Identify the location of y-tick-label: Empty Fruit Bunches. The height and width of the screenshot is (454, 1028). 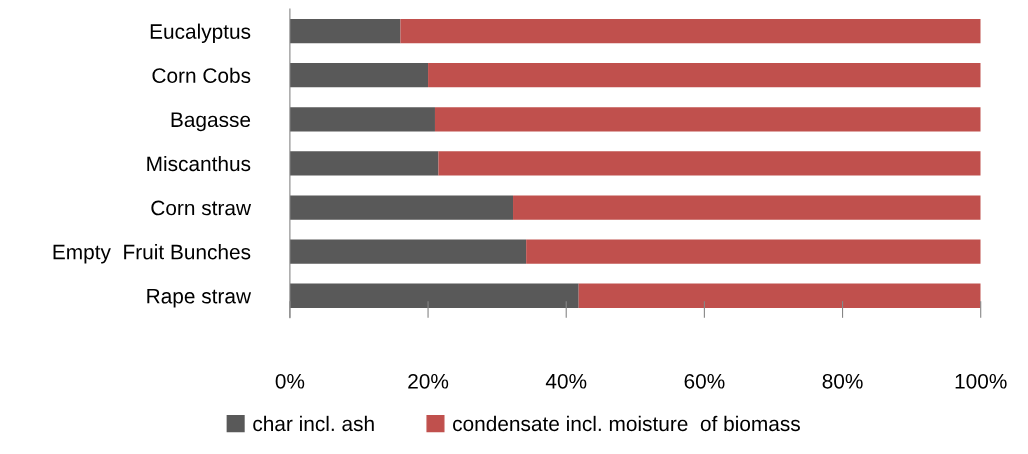
(152, 254).